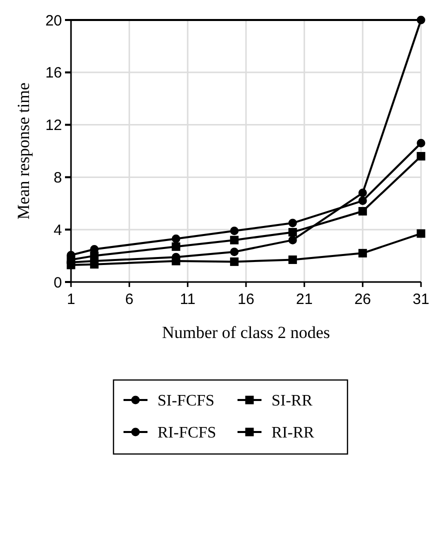 The width and height of the screenshot is (445, 541). Describe the element at coordinates (246, 299) in the screenshot. I see `x-tick-label: 16` at that location.